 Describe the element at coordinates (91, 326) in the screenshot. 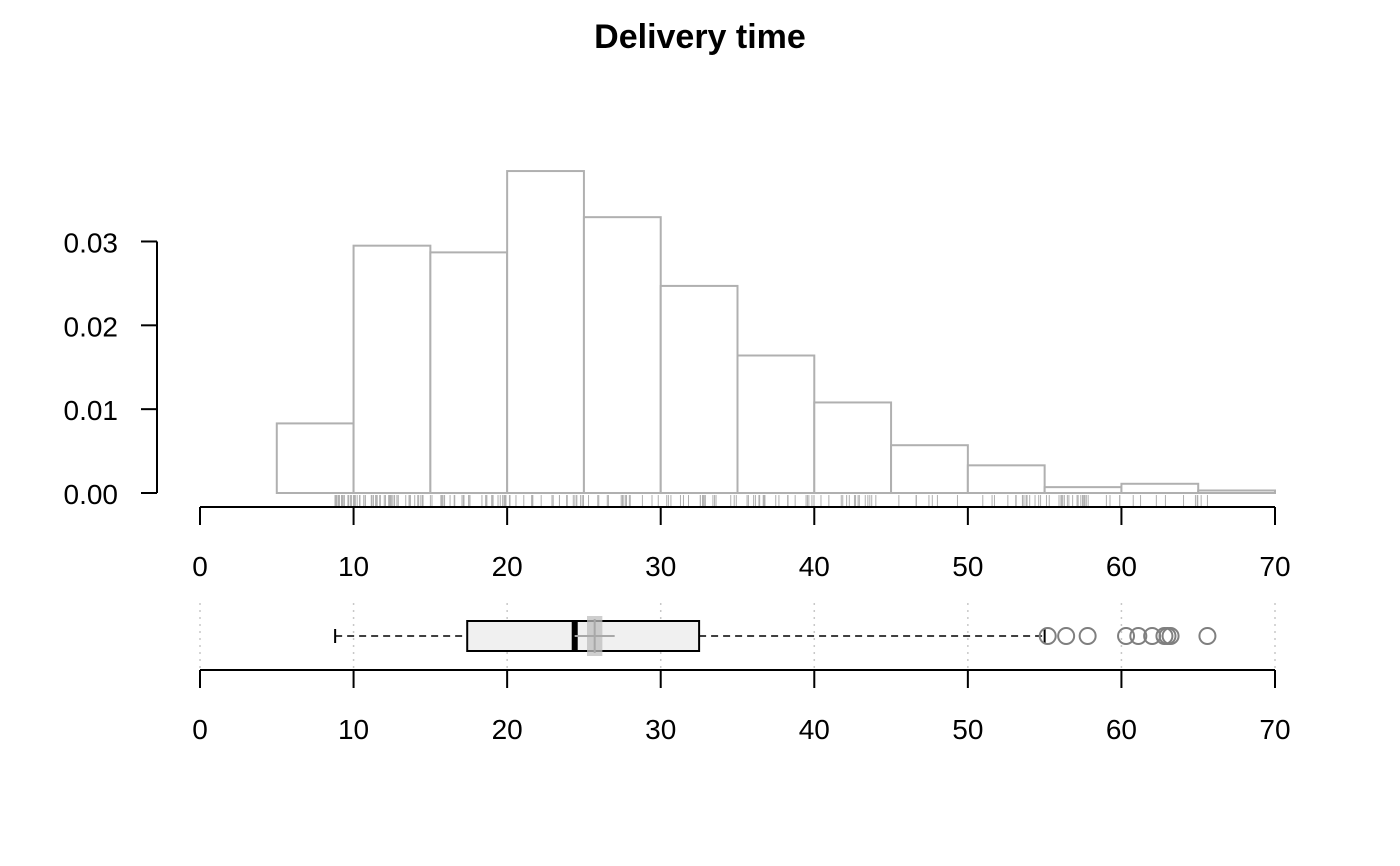

I see `y-tick-label: 0.02` at that location.